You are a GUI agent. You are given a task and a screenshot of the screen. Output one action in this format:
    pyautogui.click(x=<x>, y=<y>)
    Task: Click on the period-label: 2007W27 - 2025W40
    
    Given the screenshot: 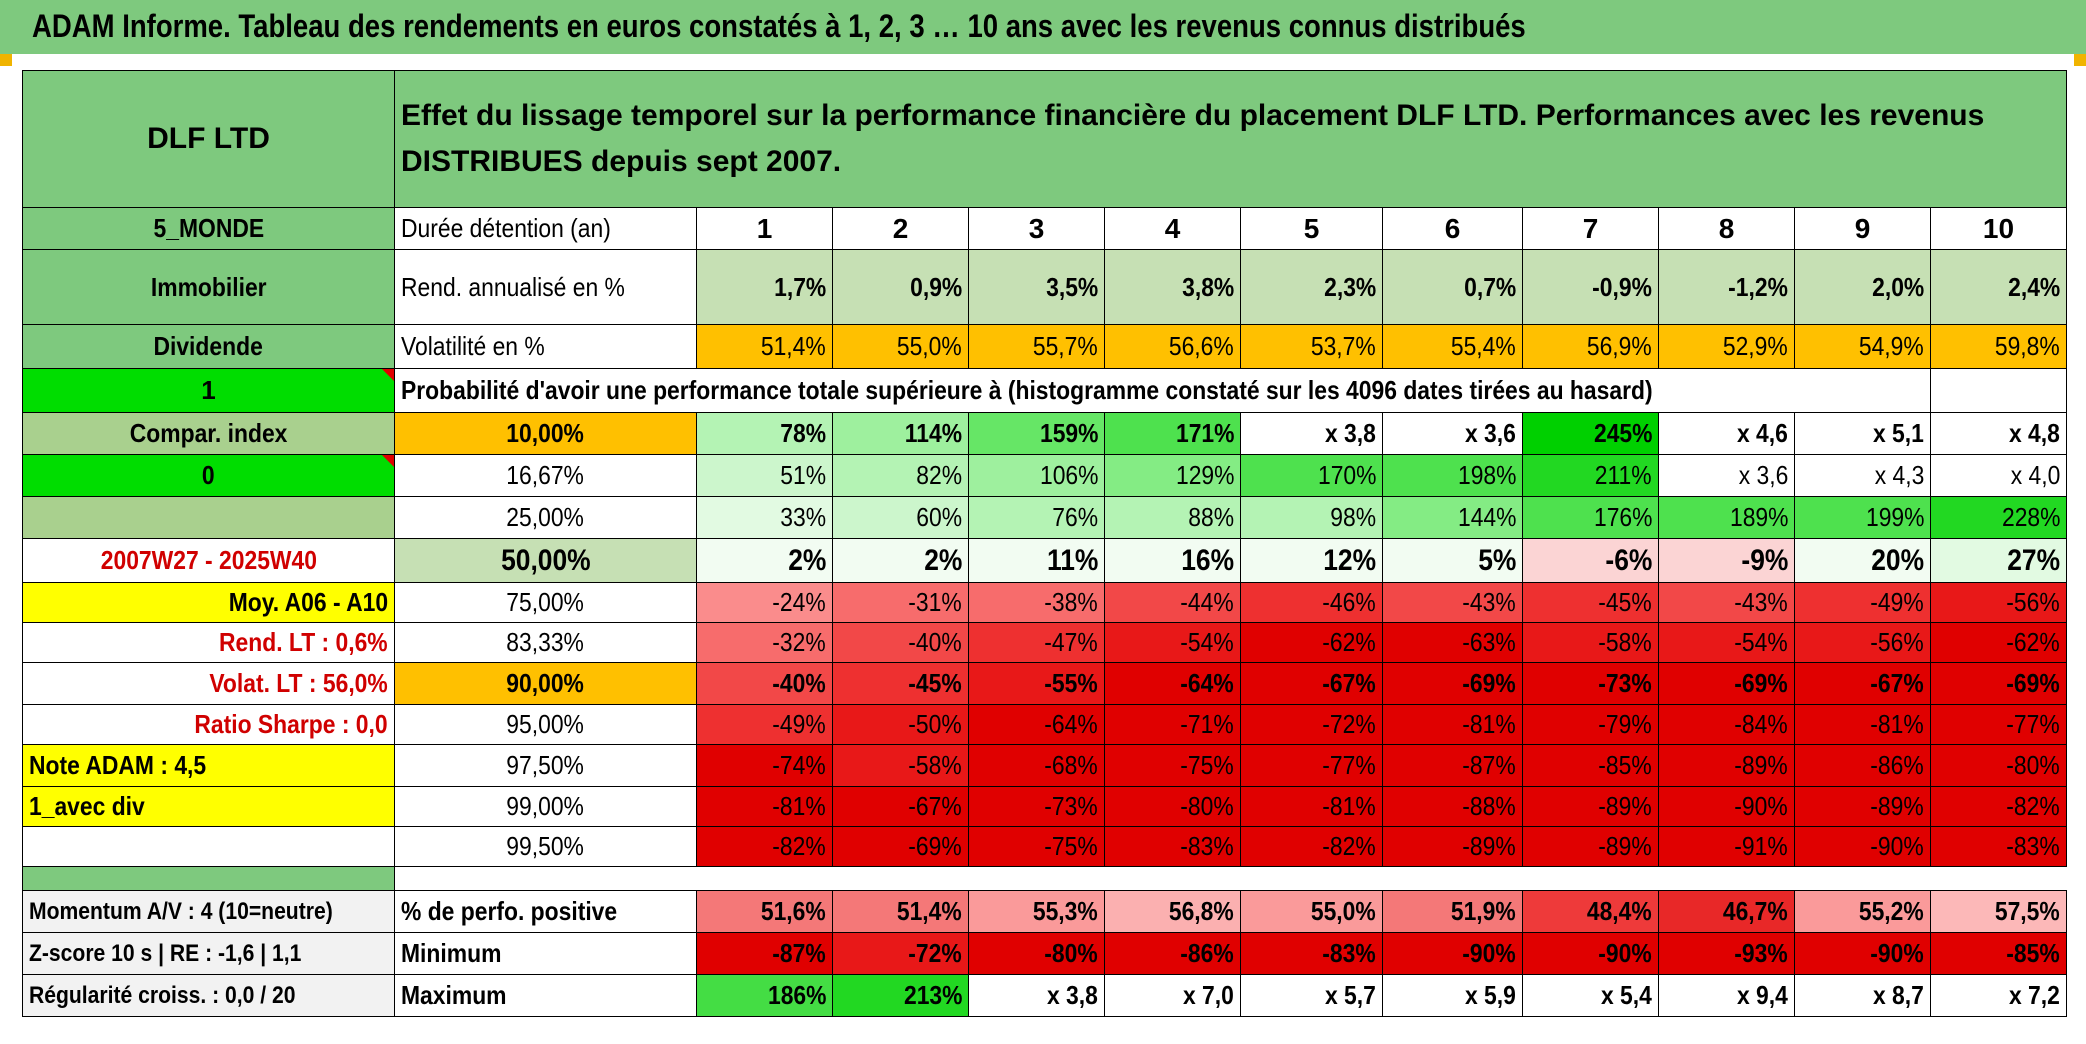 What is the action you would take?
    pyautogui.click(x=208, y=560)
    